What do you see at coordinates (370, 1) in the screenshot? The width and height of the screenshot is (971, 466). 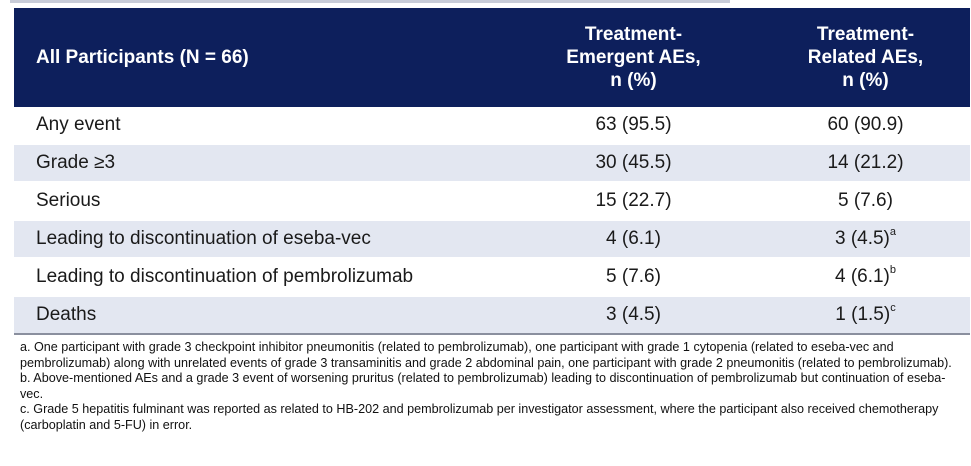 I see `top-divider` at bounding box center [370, 1].